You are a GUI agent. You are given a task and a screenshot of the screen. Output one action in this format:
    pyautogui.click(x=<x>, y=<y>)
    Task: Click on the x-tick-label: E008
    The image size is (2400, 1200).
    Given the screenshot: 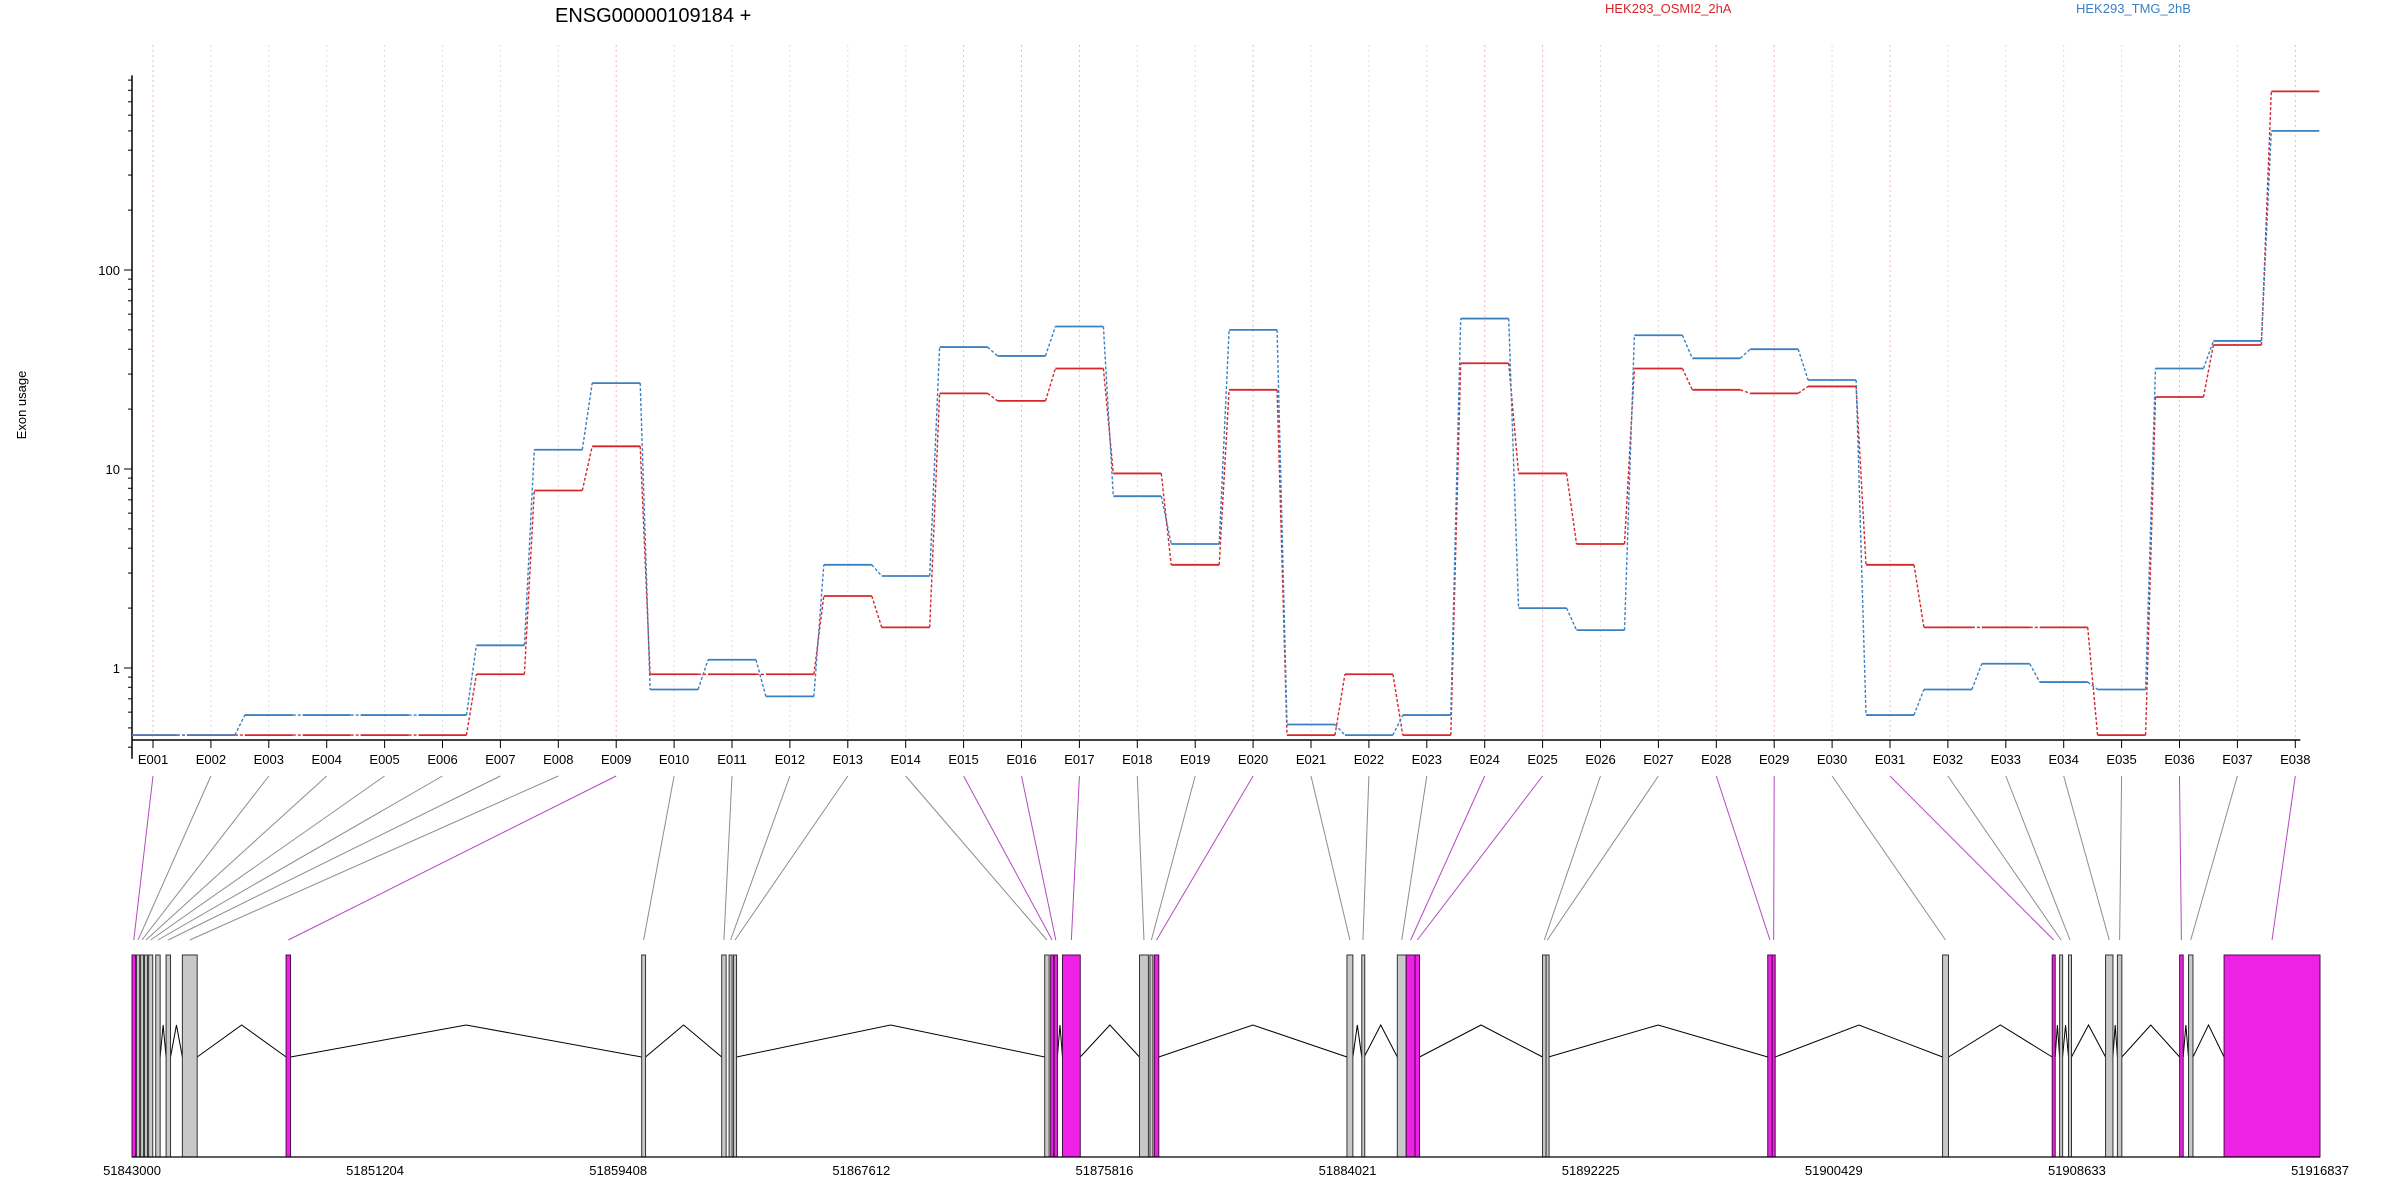 What is the action you would take?
    pyautogui.click(x=558, y=759)
    